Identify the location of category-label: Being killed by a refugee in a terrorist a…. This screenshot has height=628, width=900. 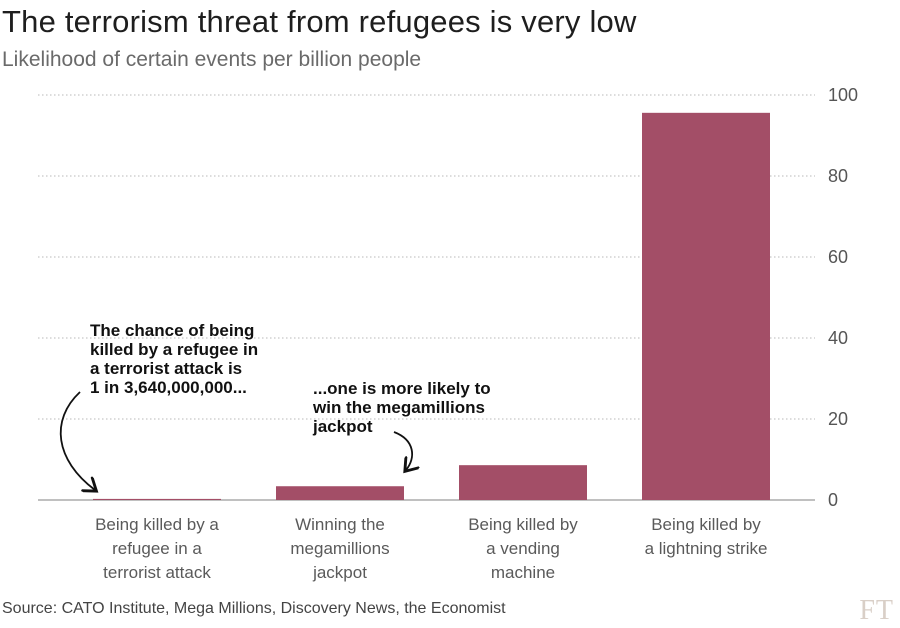
(157, 548).